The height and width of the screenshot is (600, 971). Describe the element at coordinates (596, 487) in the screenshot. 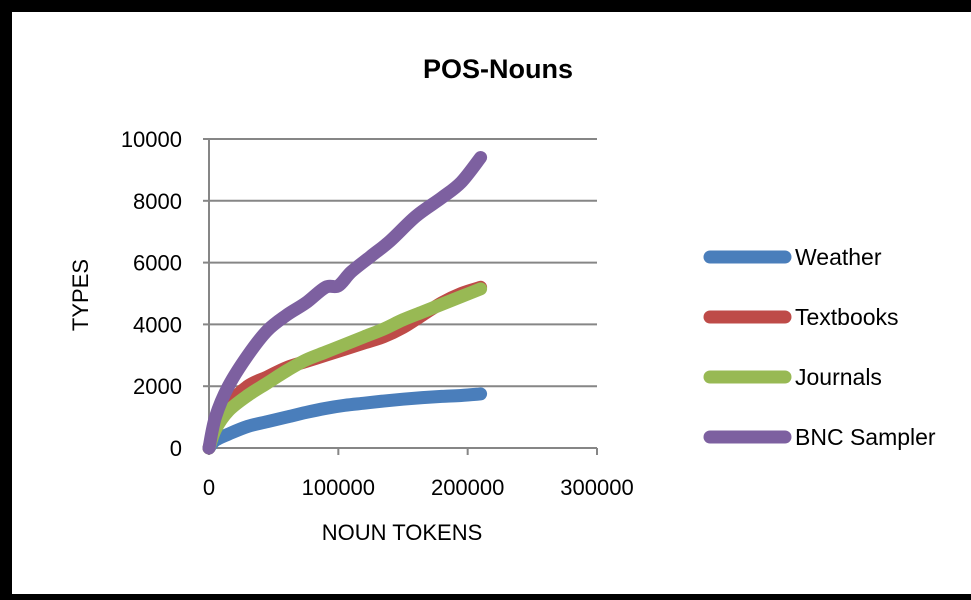

I see `x-tick-label: 300000` at that location.